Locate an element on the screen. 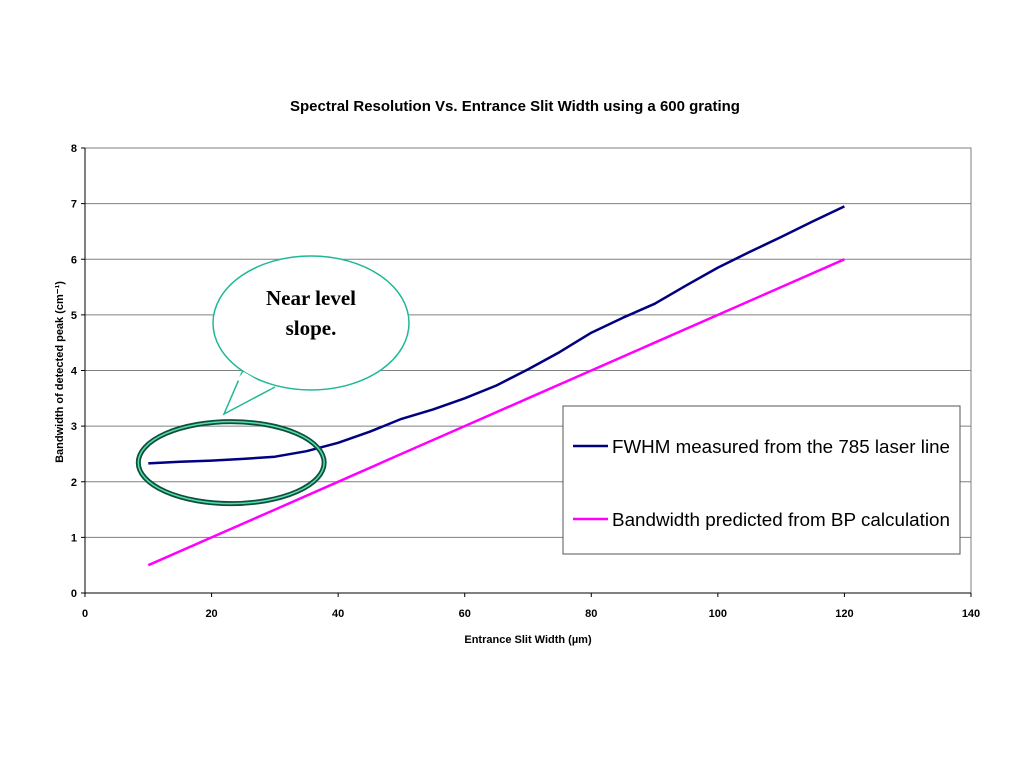 This screenshot has height=768, width=1024. y-tick-label-2: 2 is located at coordinates (74, 483).